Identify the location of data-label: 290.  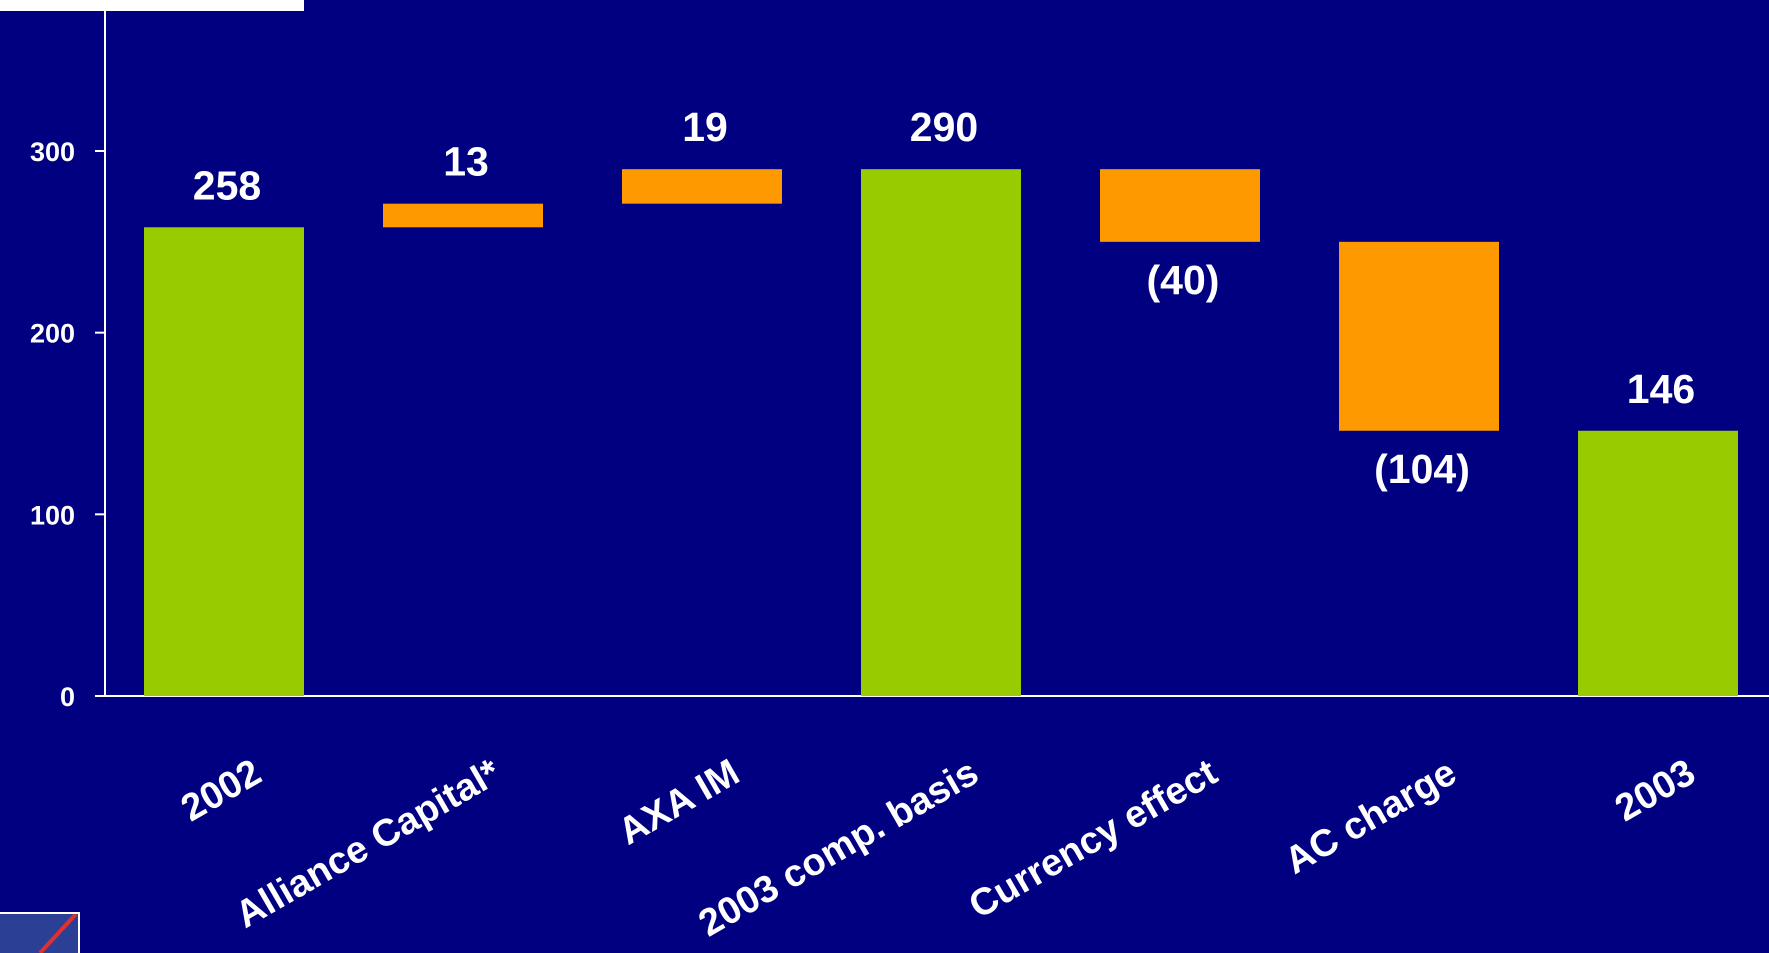
(944, 127).